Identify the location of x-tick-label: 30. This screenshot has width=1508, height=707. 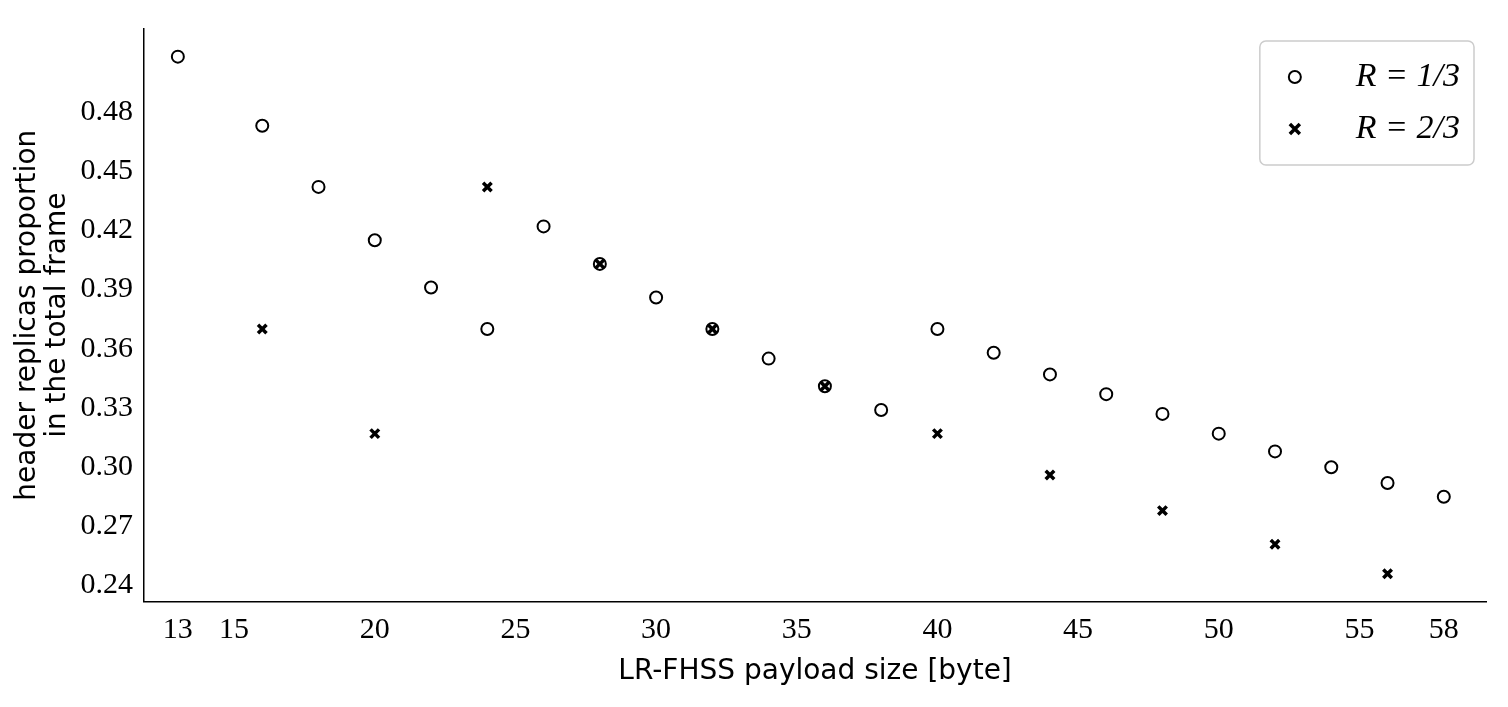
(656, 628).